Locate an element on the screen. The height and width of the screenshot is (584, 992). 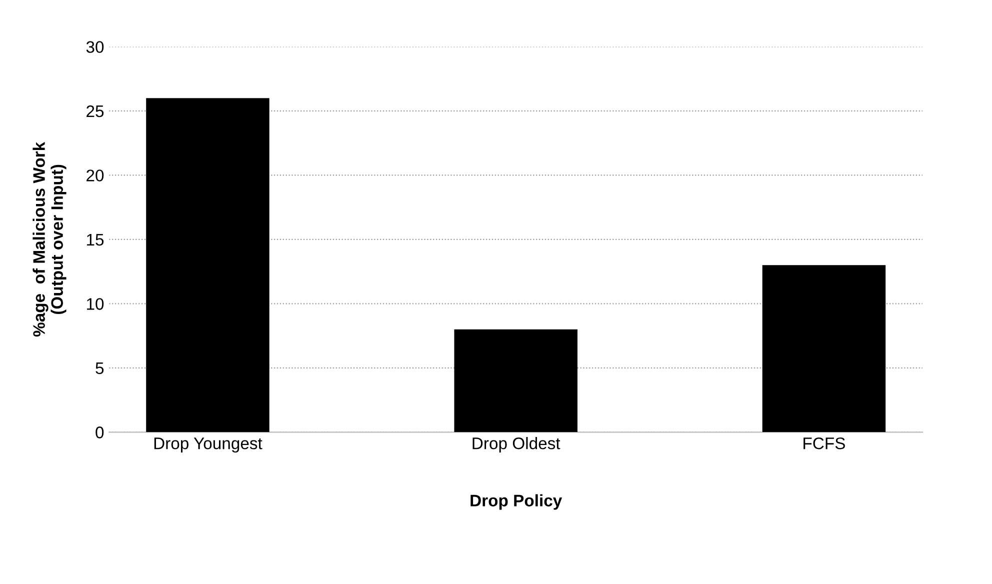
x-tick-label: FCFS is located at coordinates (824, 443).